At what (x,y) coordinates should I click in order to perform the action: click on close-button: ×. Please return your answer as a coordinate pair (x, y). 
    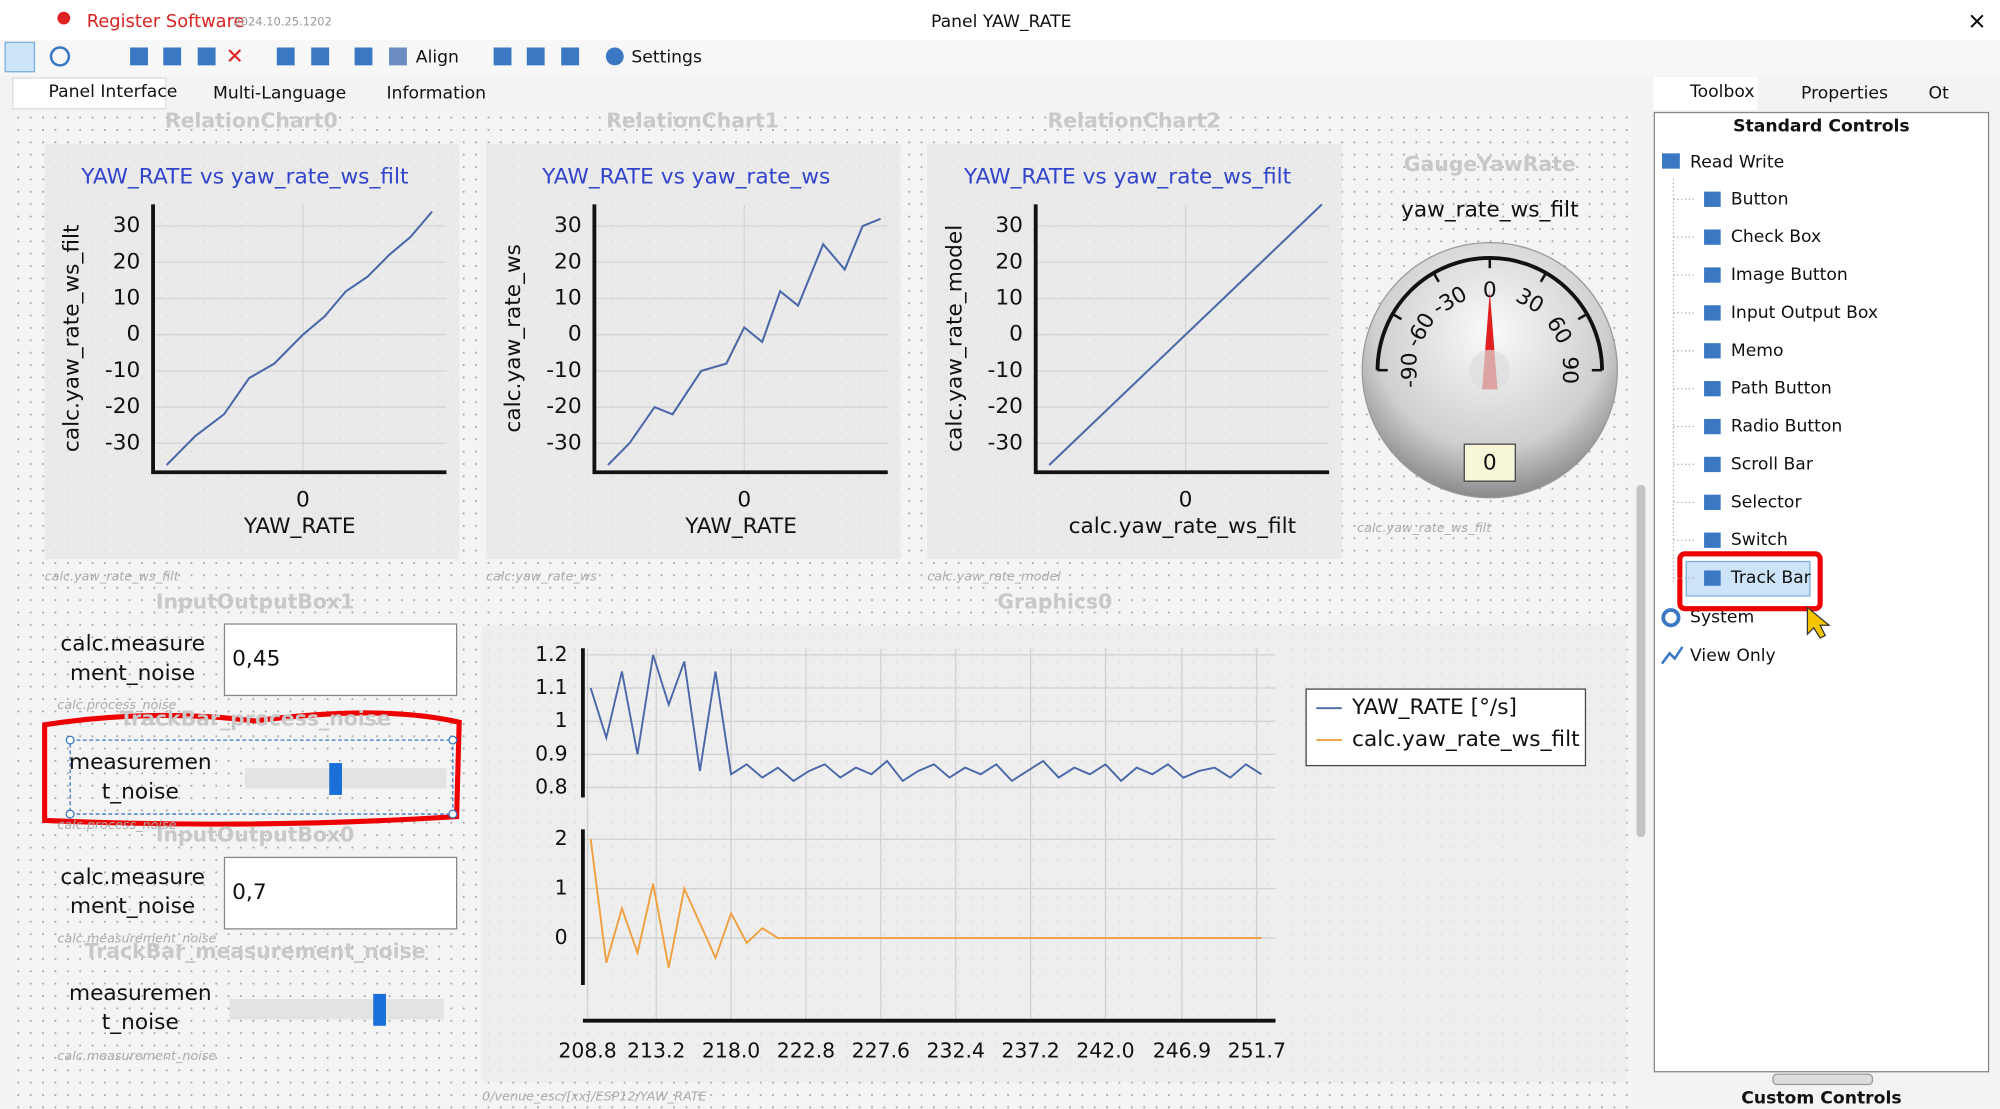
    Looking at the image, I should click on (1976, 21).